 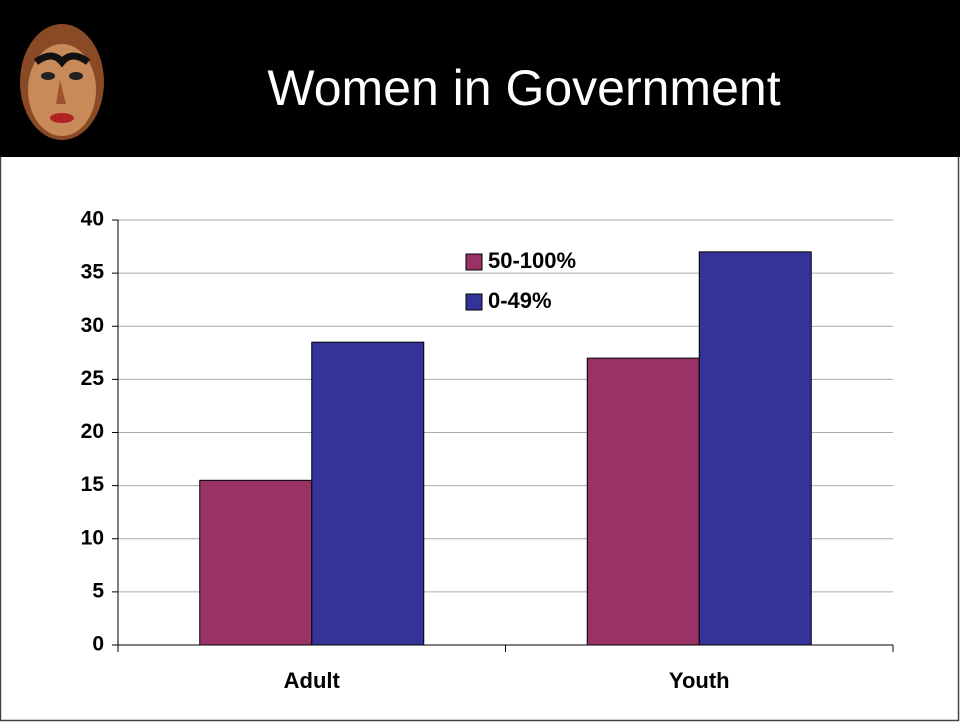 I want to click on y-tick-label: 5, so click(x=98, y=590).